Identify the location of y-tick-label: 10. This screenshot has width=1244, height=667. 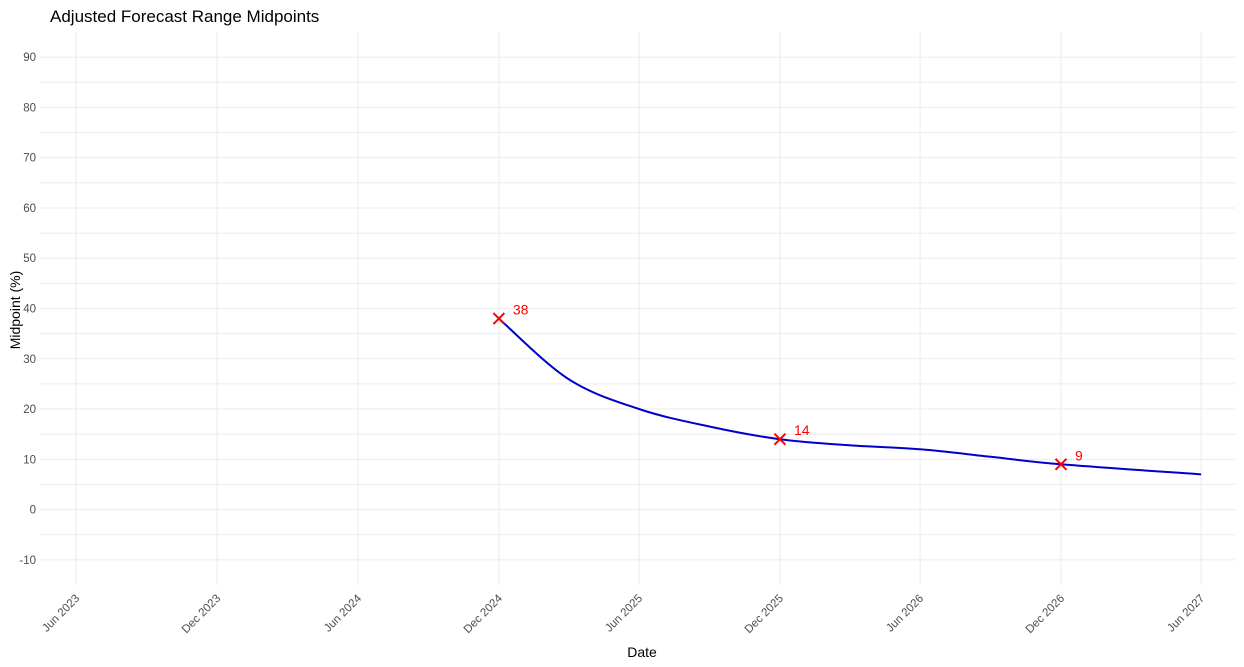
(29, 460).